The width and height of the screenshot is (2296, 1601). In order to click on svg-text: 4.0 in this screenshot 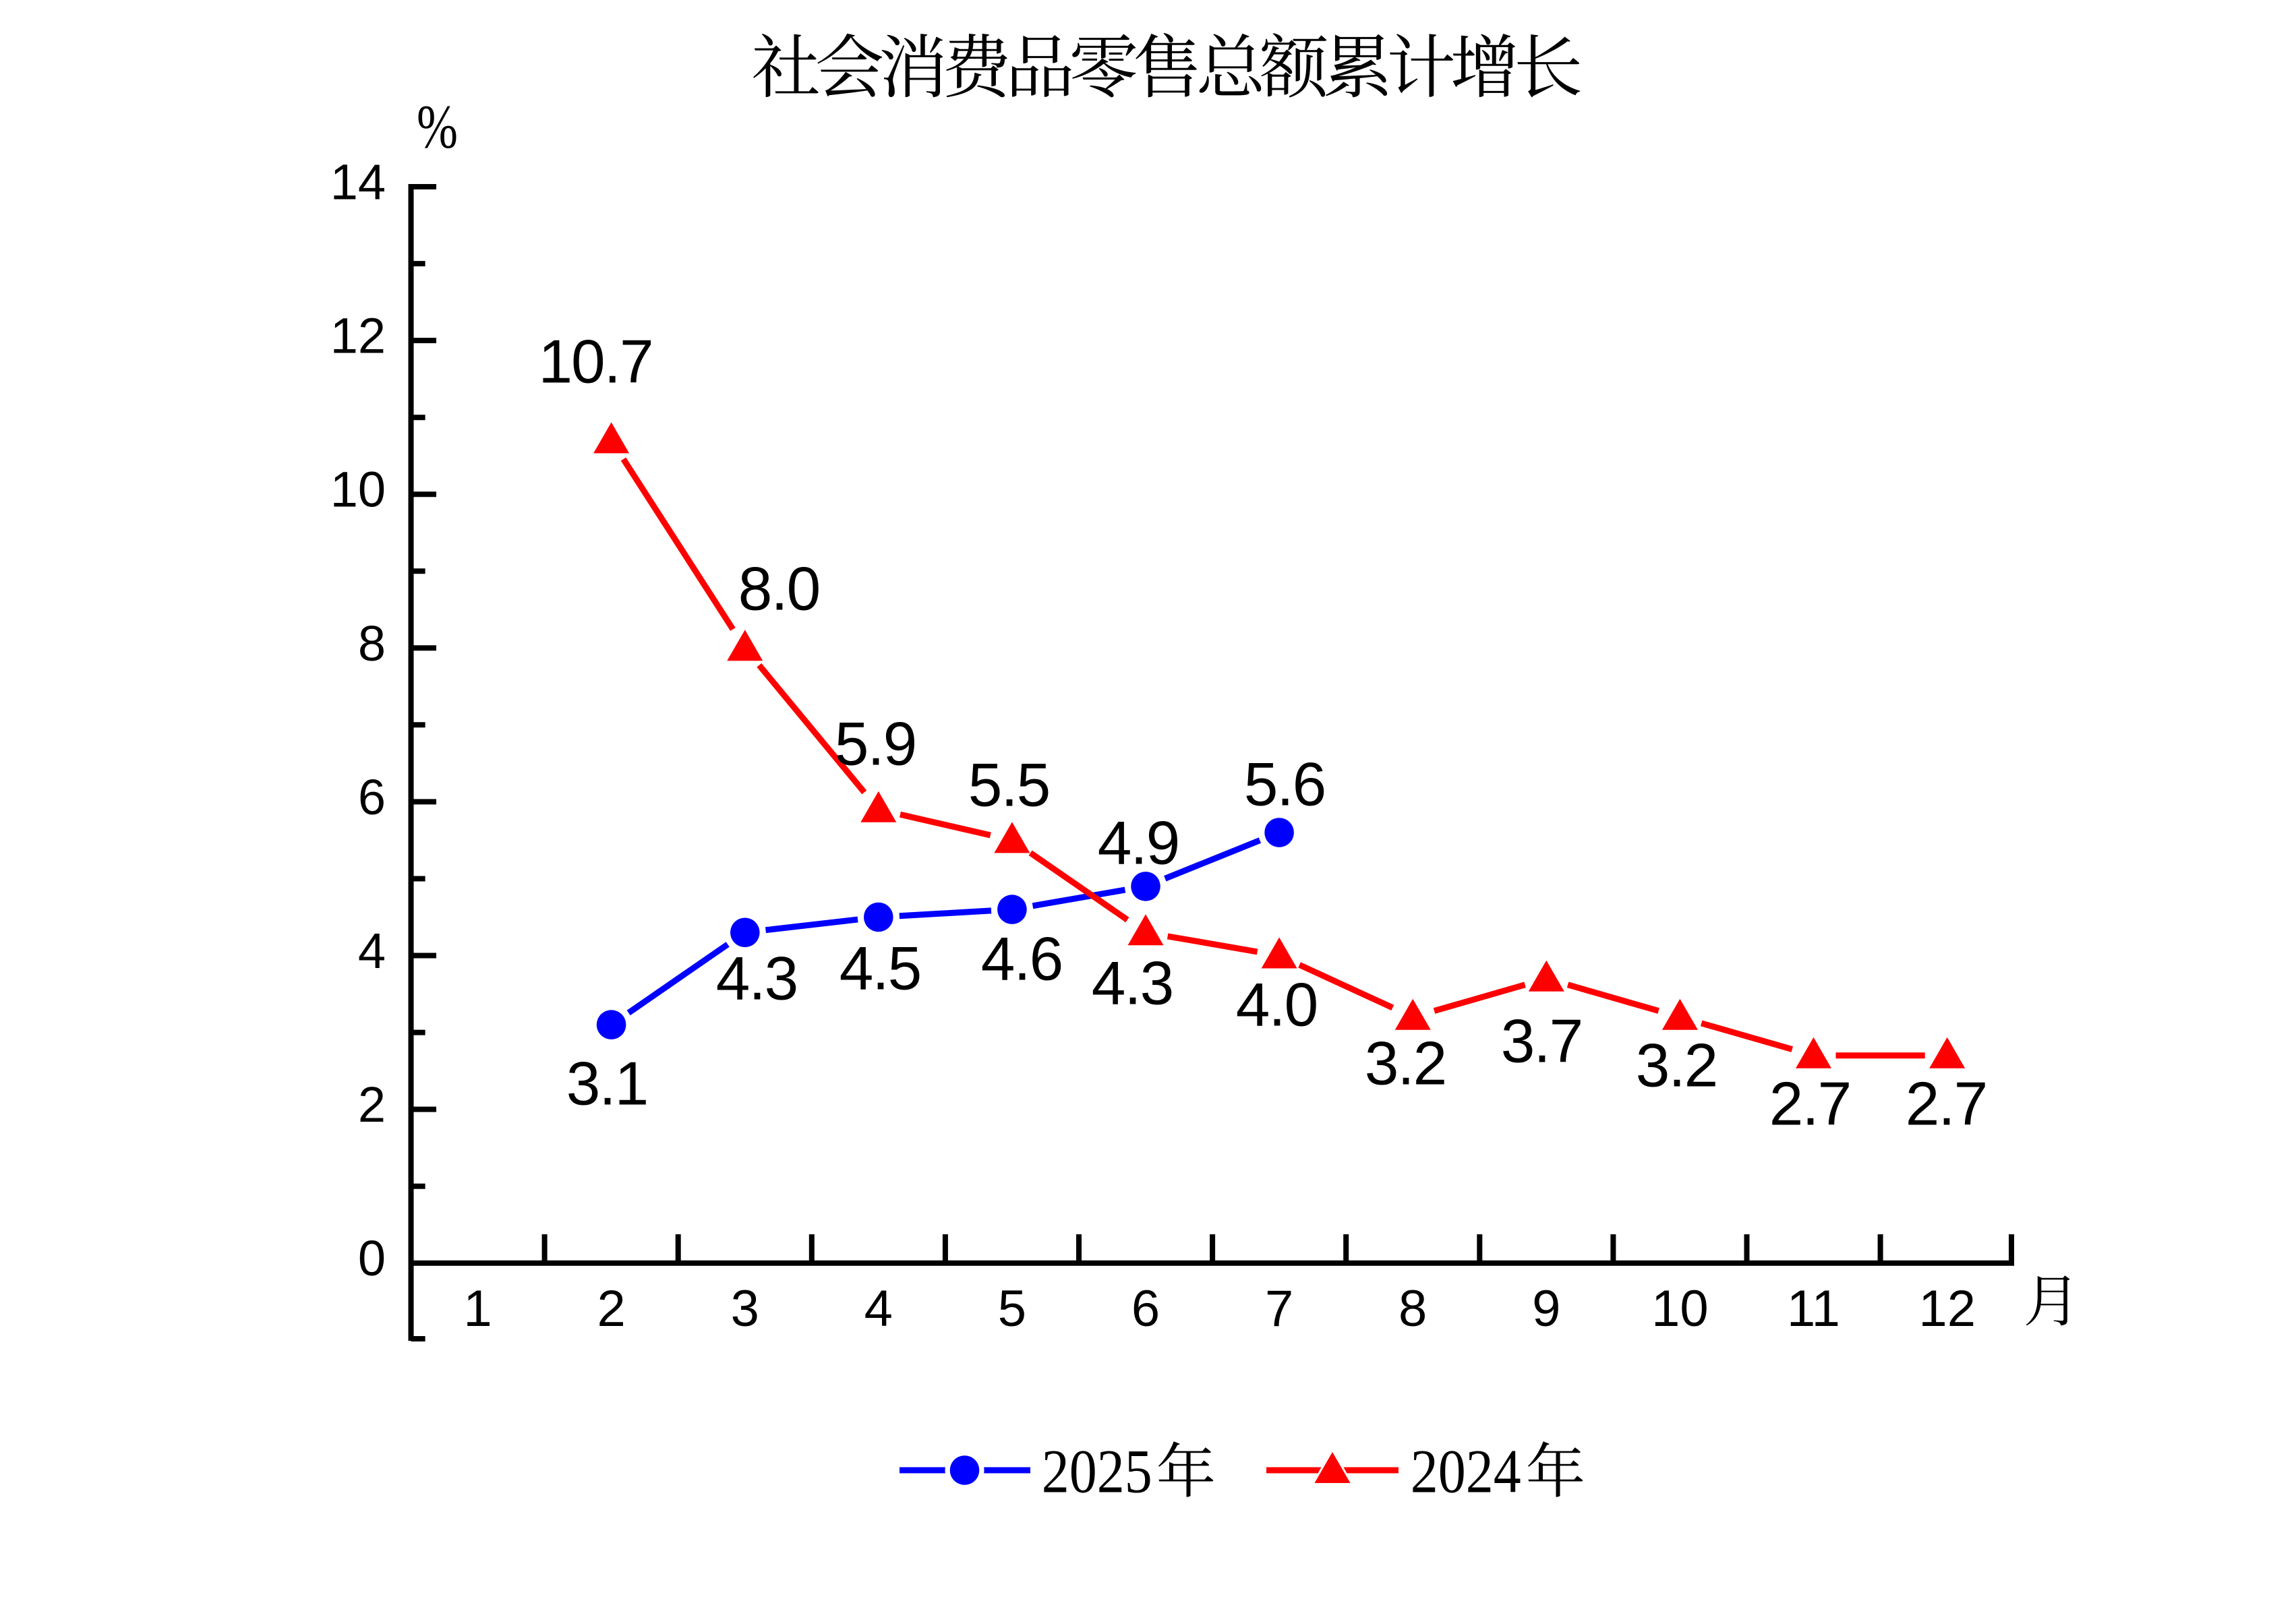, I will do `click(1277, 1005)`.